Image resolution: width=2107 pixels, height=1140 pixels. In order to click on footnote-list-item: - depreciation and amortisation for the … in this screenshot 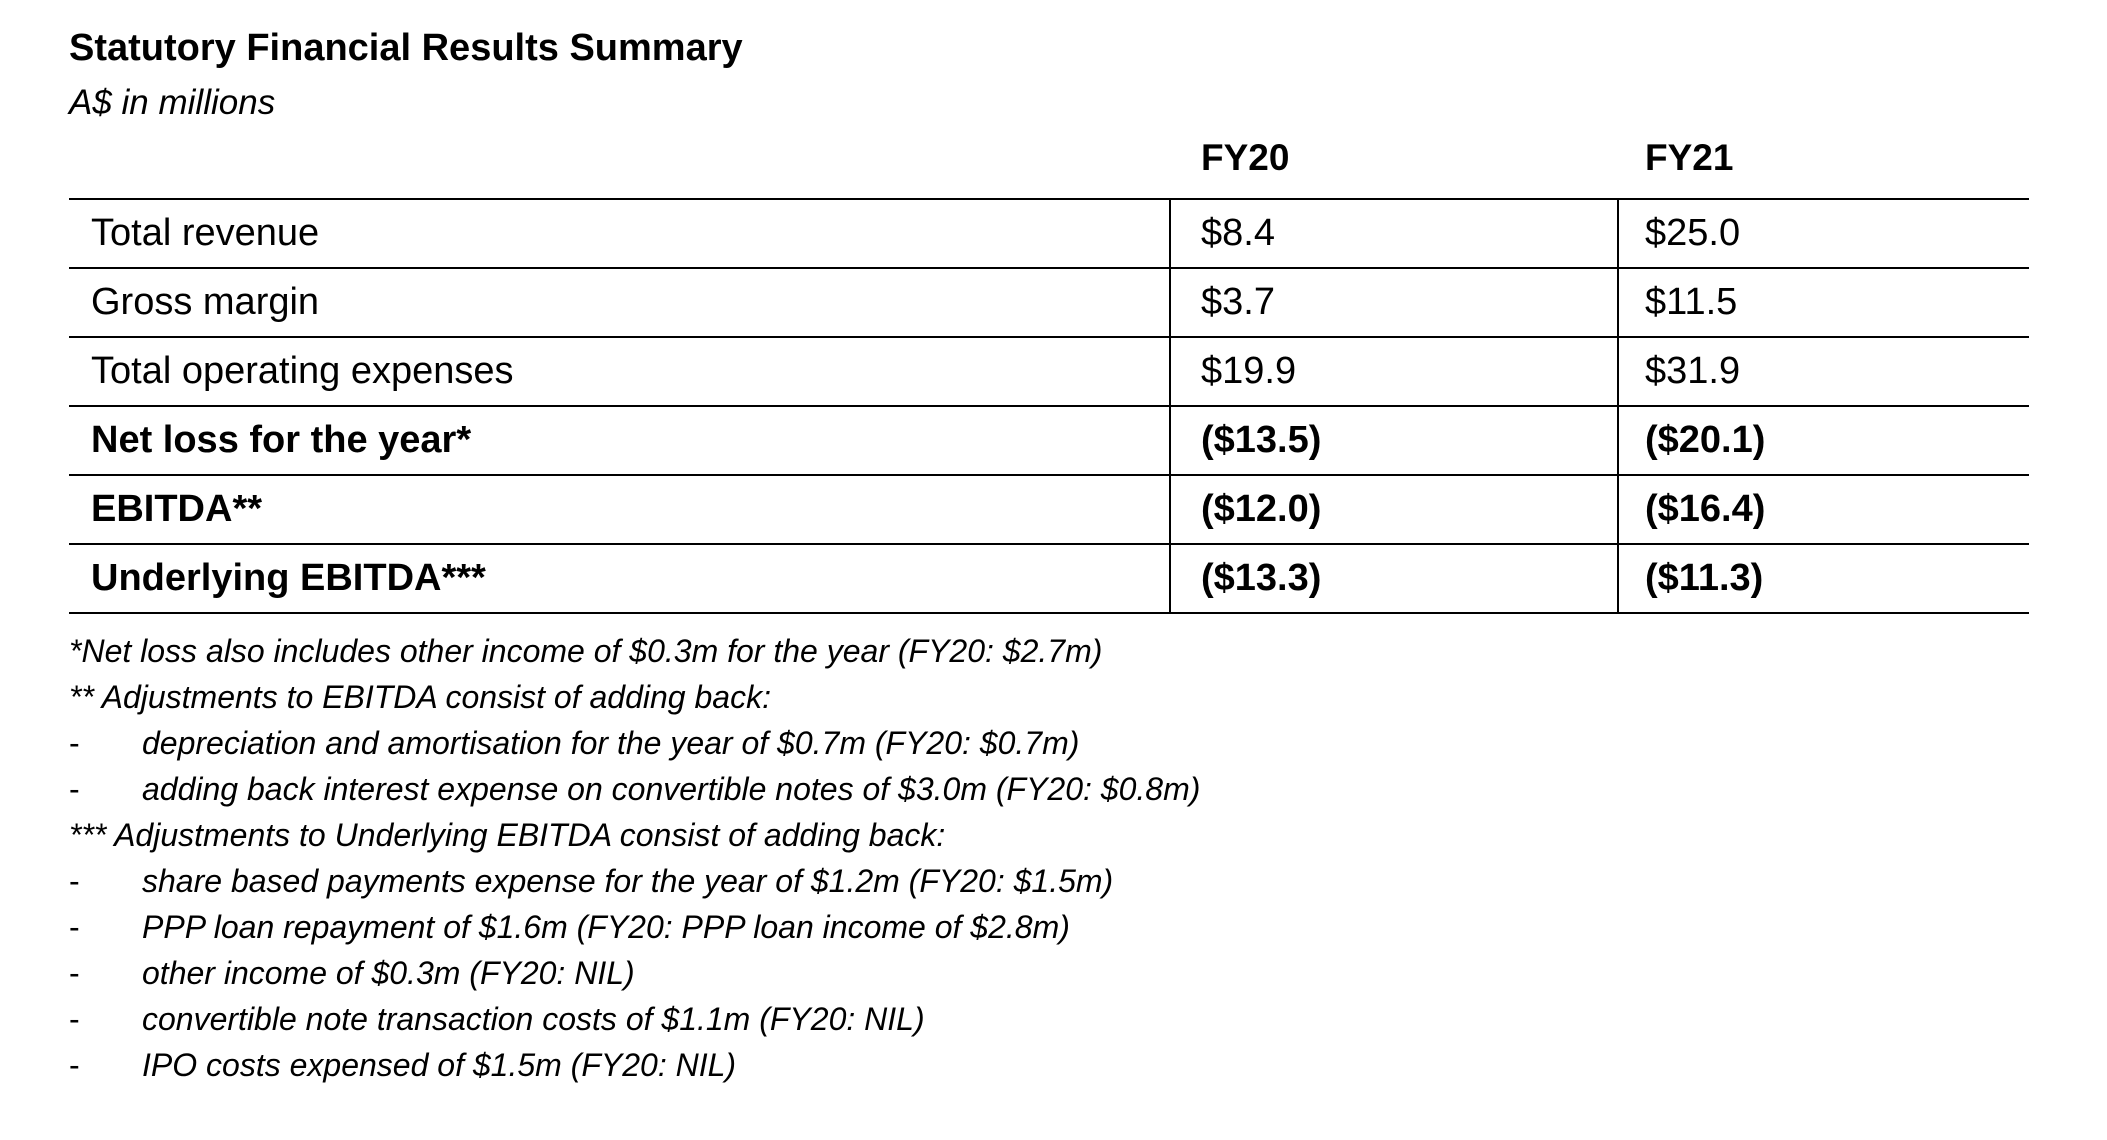, I will do `click(1049, 743)`.